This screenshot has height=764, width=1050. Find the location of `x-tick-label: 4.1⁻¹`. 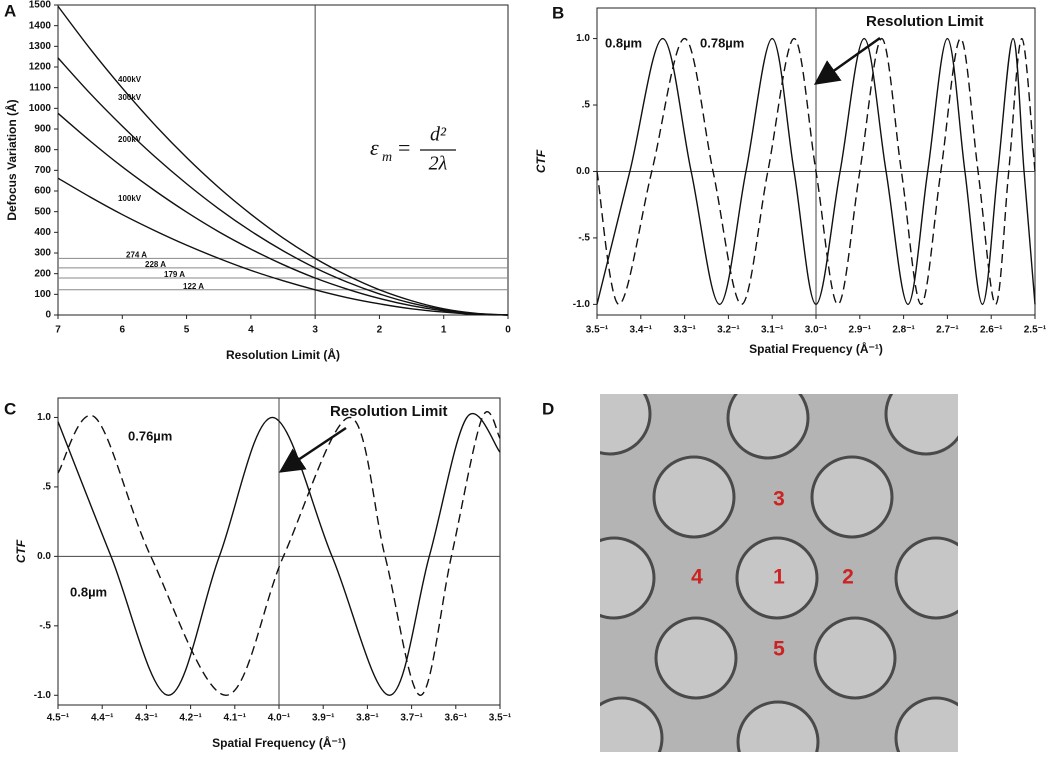

x-tick-label: 4.1⁻¹ is located at coordinates (235, 718).